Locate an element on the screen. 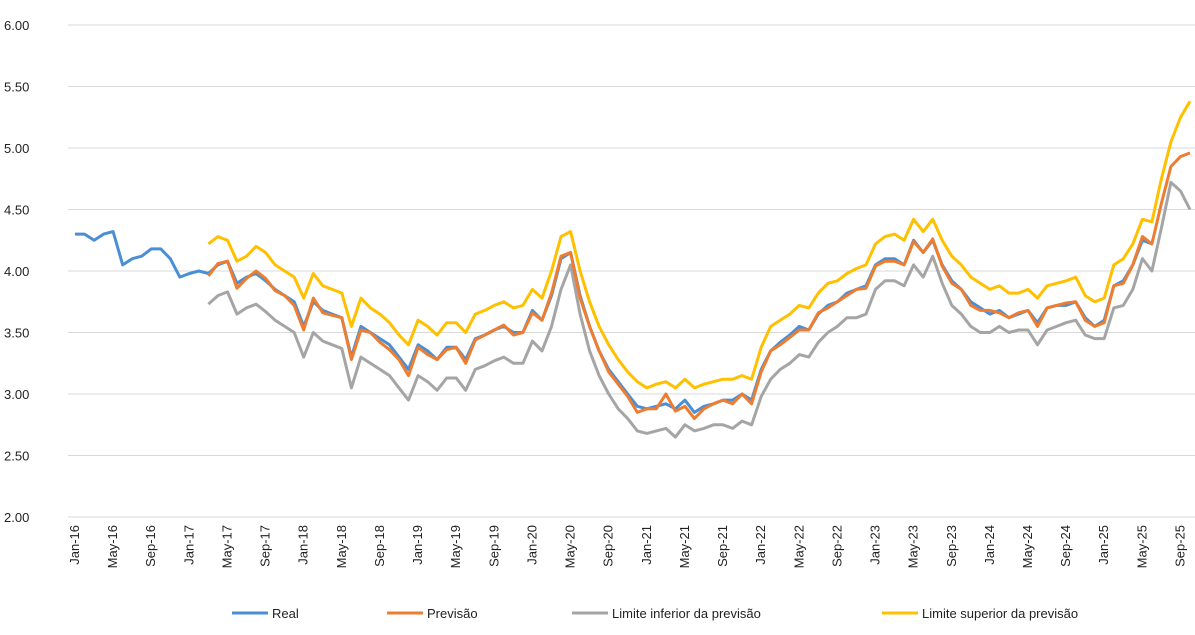 The image size is (1195, 635). x-tick-label: Jan-20 is located at coordinates (531, 545).